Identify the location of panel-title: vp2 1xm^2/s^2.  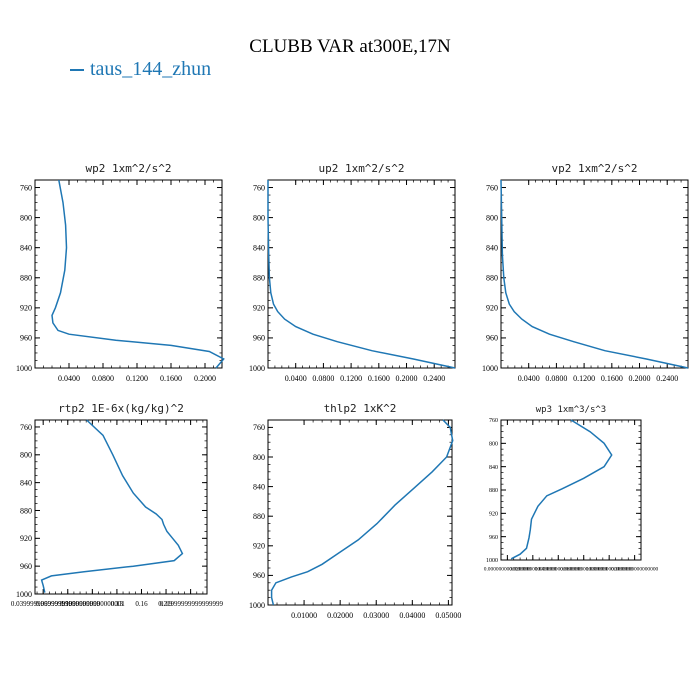
(594, 168).